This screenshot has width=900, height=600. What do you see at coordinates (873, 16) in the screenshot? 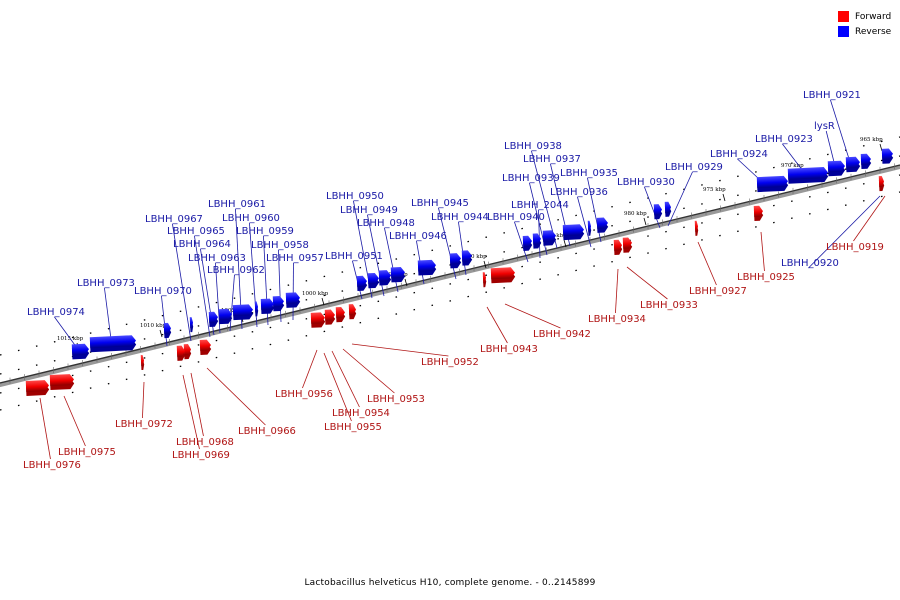
I see `legend-forward-label: Forward` at bounding box center [873, 16].